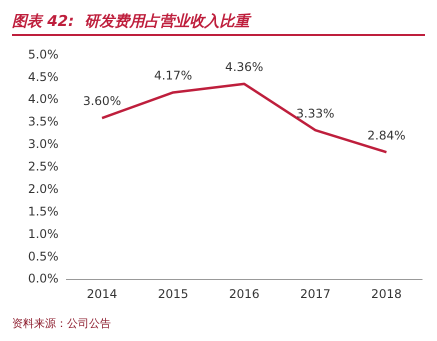 Image resolution: width=437 pixels, height=341 pixels. Describe the element at coordinates (173, 293) in the screenshot. I see `x-tick-label: 2015` at that location.